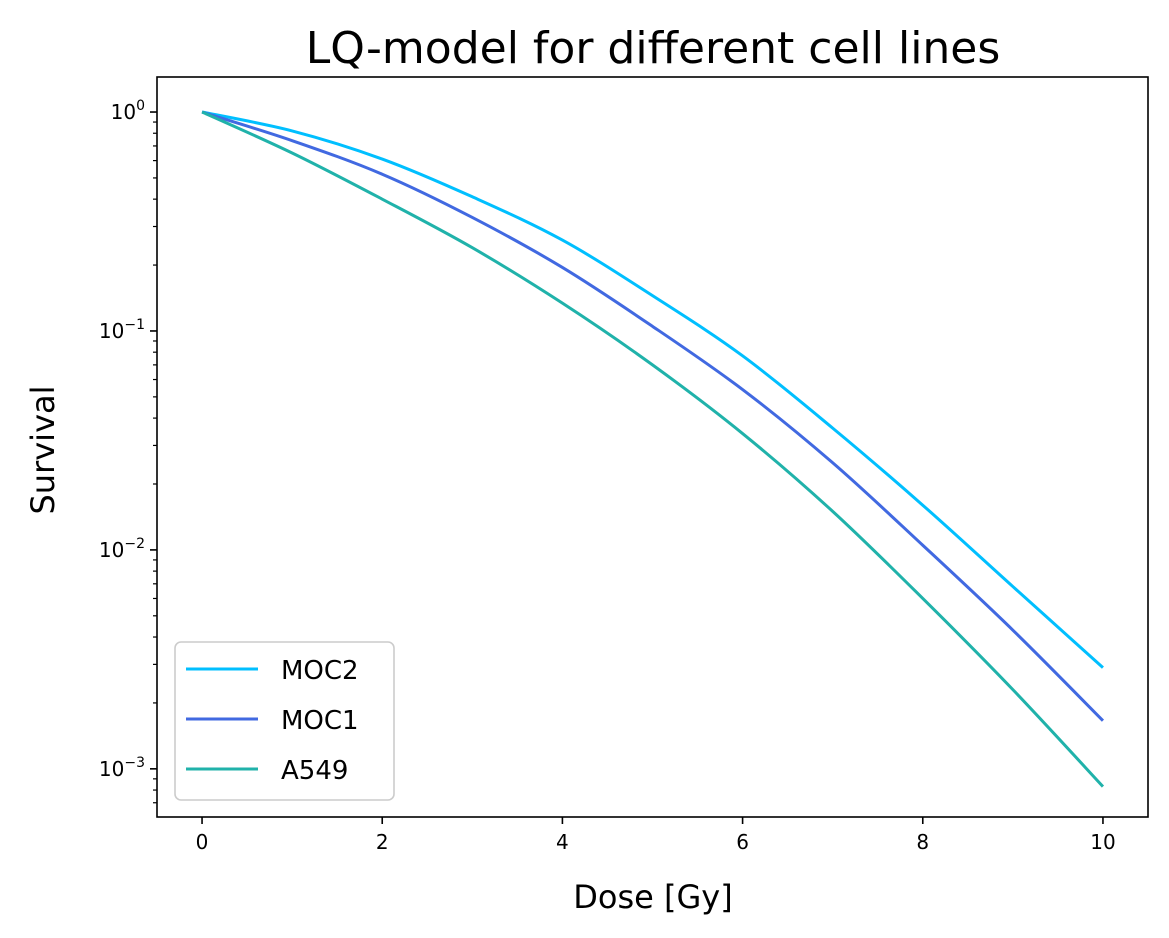  I want to click on x-axis-title: Dose [Gy], so click(652, 897).